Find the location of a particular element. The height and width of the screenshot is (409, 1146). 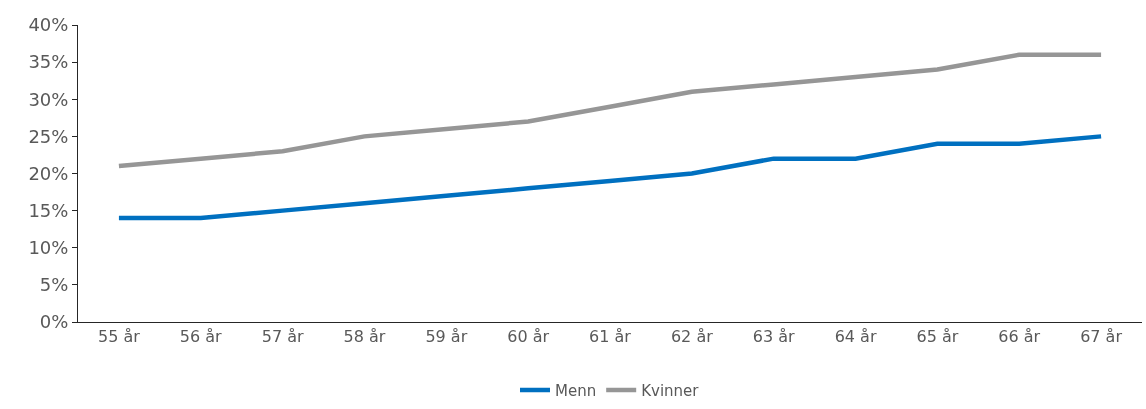

x-tick-label: 64 år is located at coordinates (855, 337).